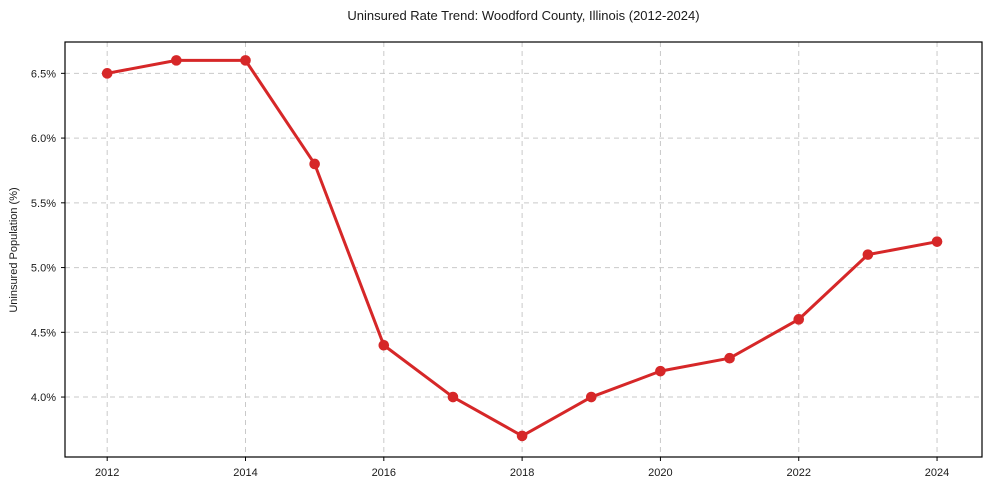 The width and height of the screenshot is (989, 490). Describe the element at coordinates (384, 345) in the screenshot. I see `data-point-2016` at that location.